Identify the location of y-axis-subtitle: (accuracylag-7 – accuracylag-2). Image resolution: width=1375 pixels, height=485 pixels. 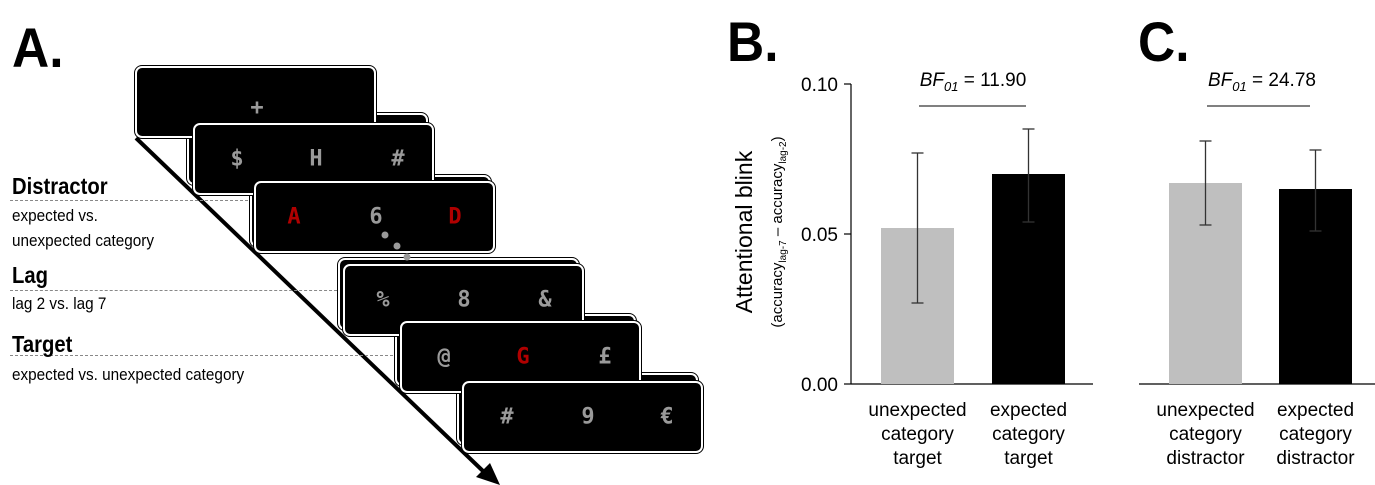
(779, 231).